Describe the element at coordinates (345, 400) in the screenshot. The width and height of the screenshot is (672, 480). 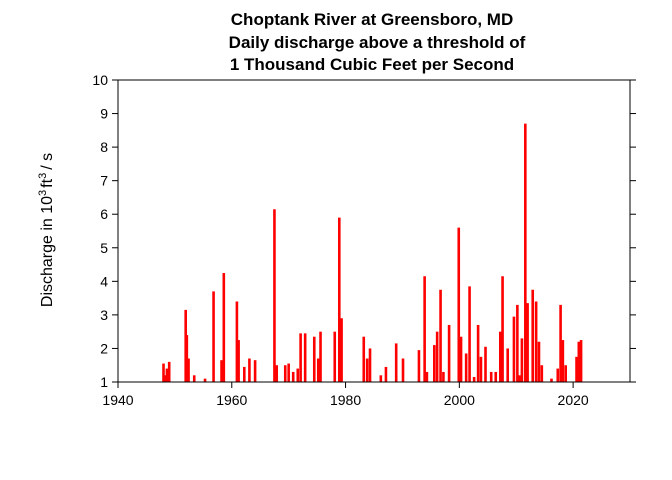
I see `x-tick-label: 1980` at that location.